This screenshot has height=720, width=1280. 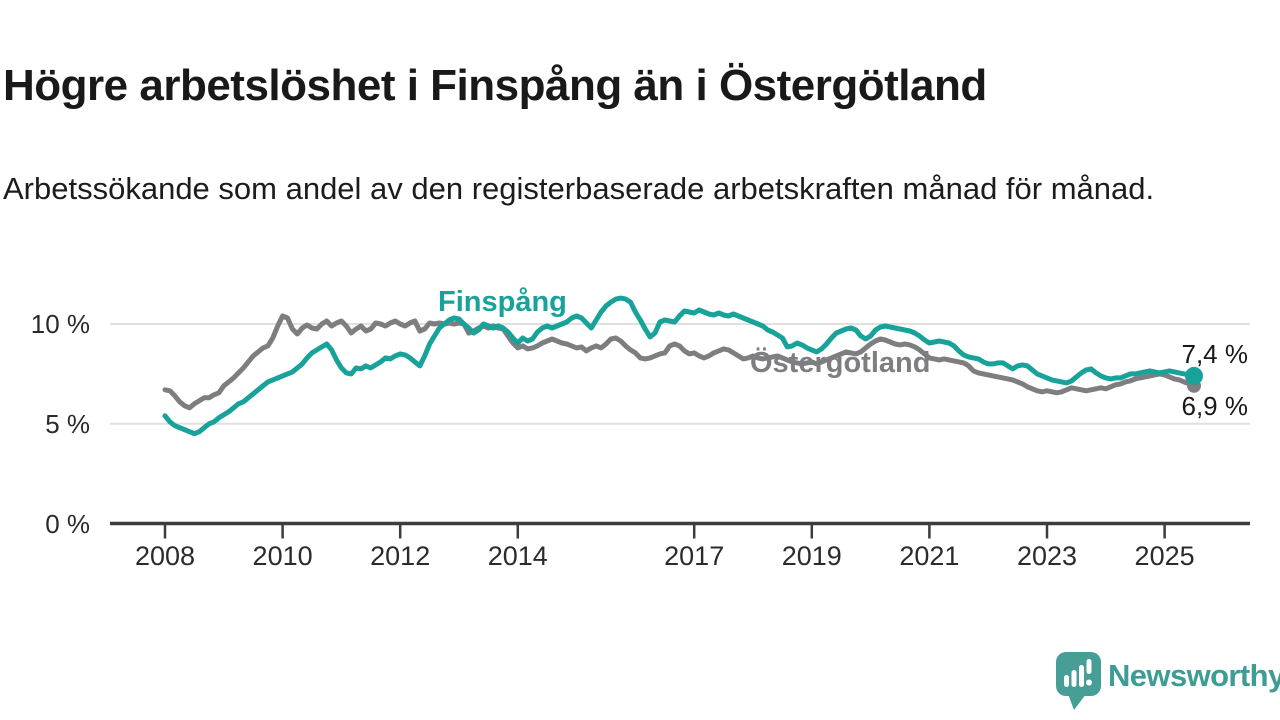 What do you see at coordinates (694, 556) in the screenshot?
I see `x-tick-label: 2017` at bounding box center [694, 556].